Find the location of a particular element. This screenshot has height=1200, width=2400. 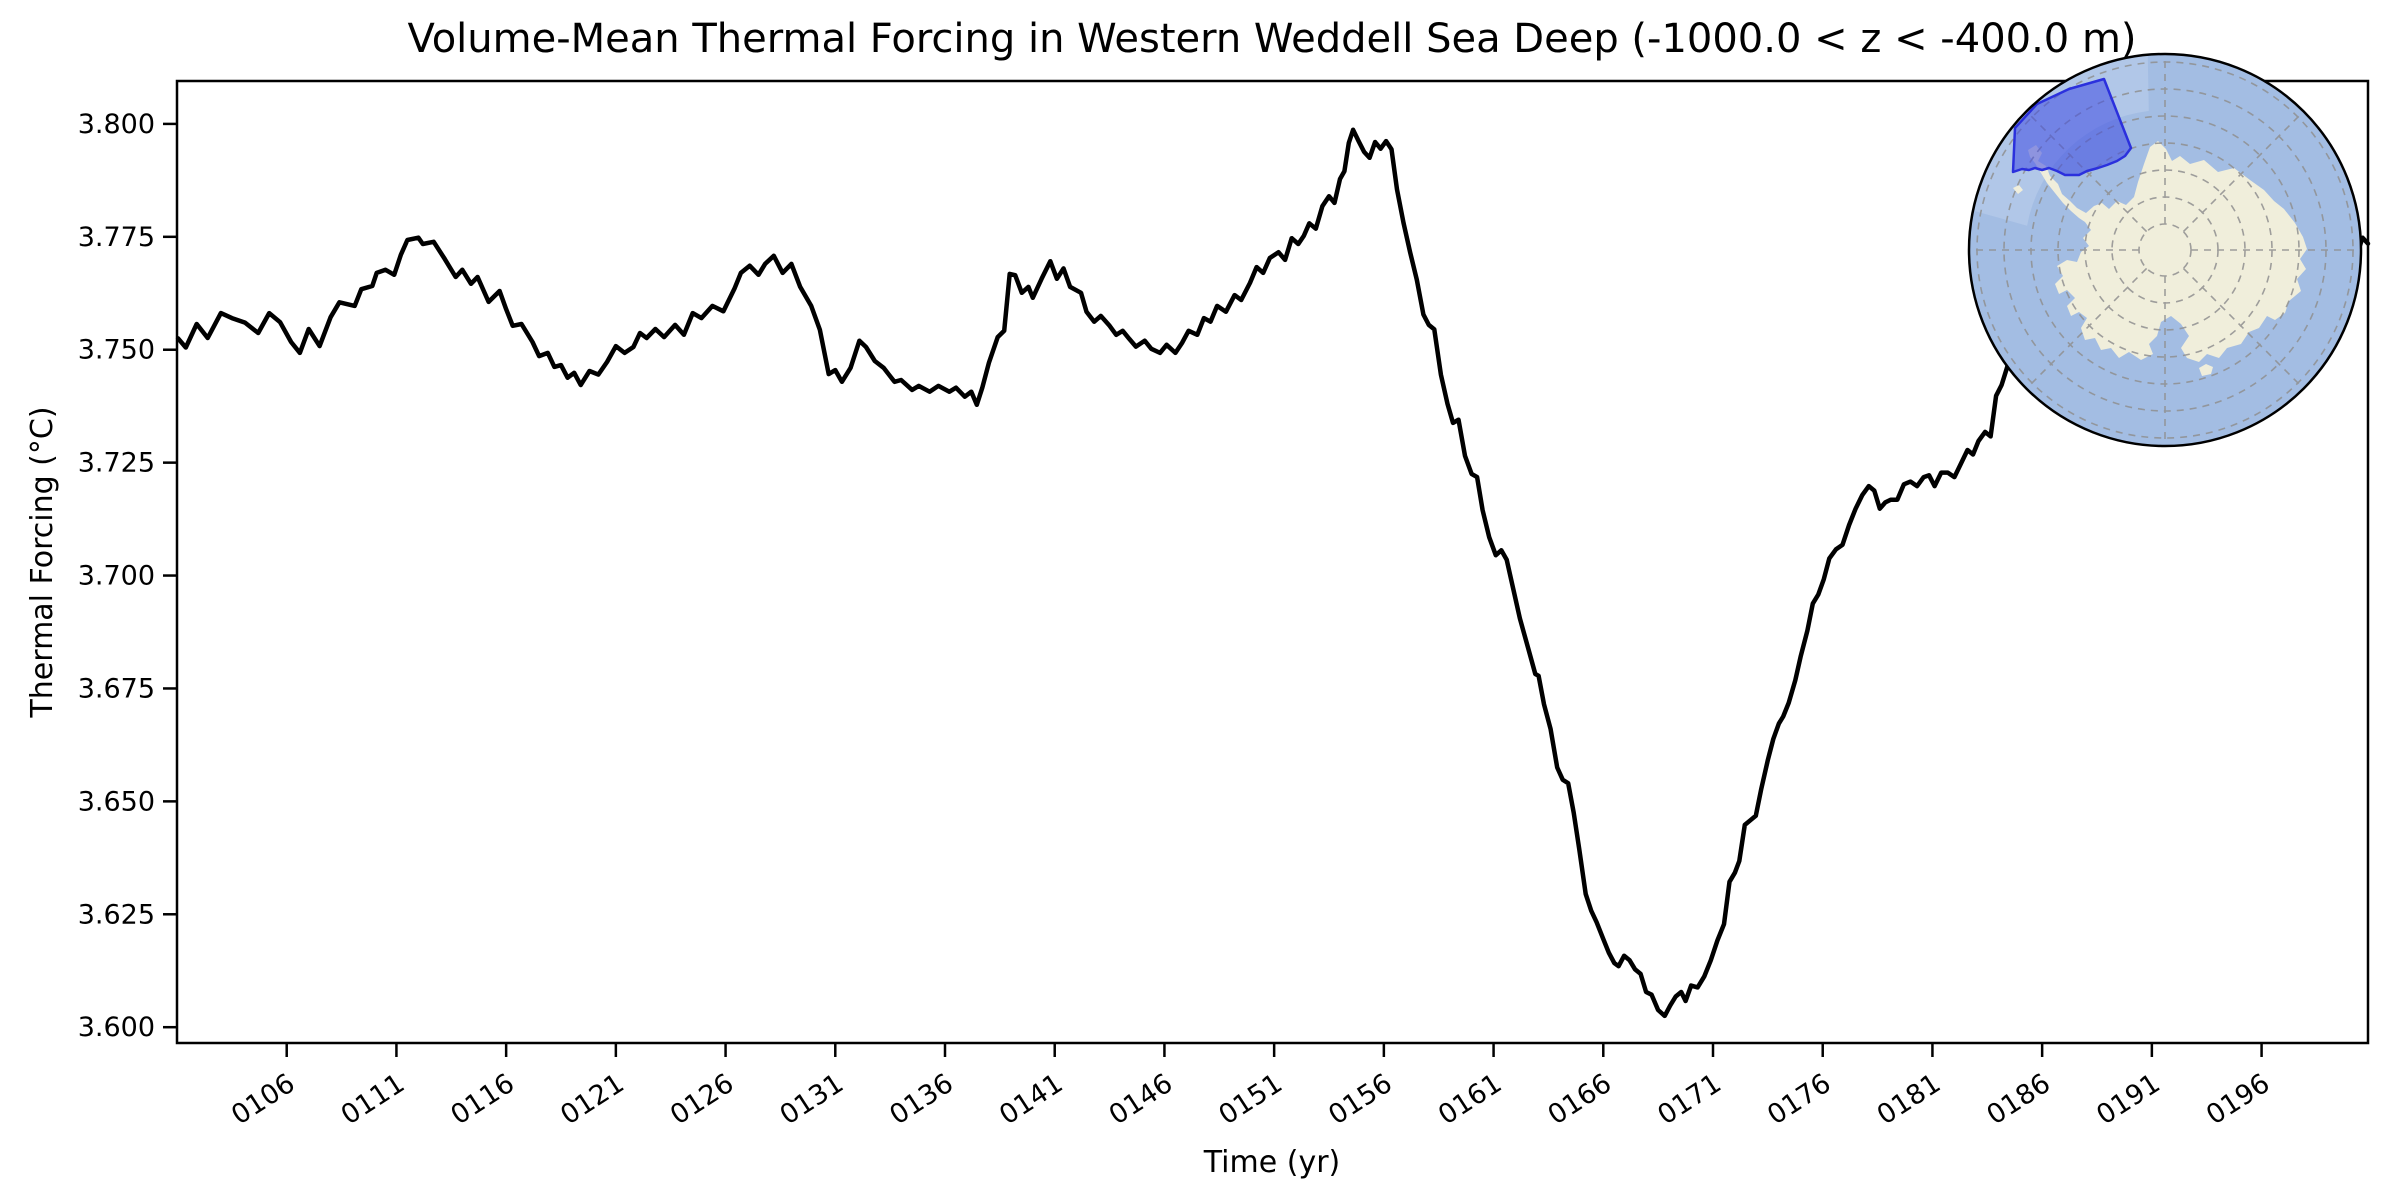

x-tick-label: 0106 is located at coordinates (263, 1099).